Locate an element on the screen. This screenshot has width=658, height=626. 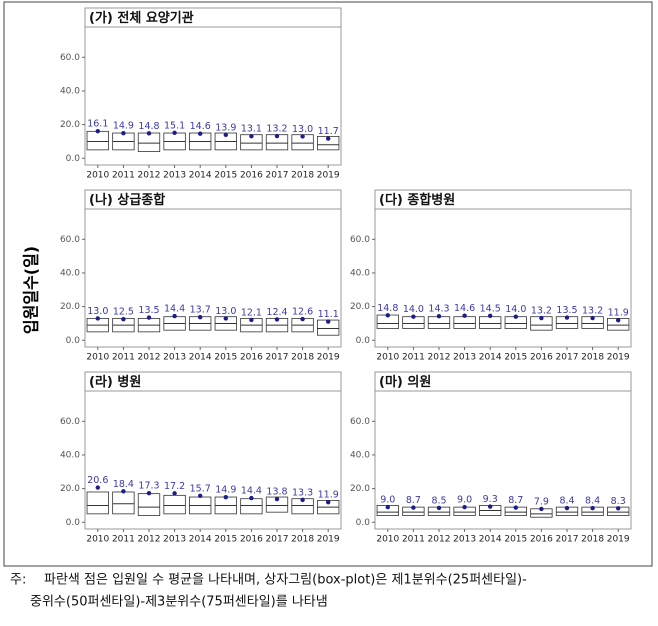
mean-label: 12.6 is located at coordinates (302, 312).